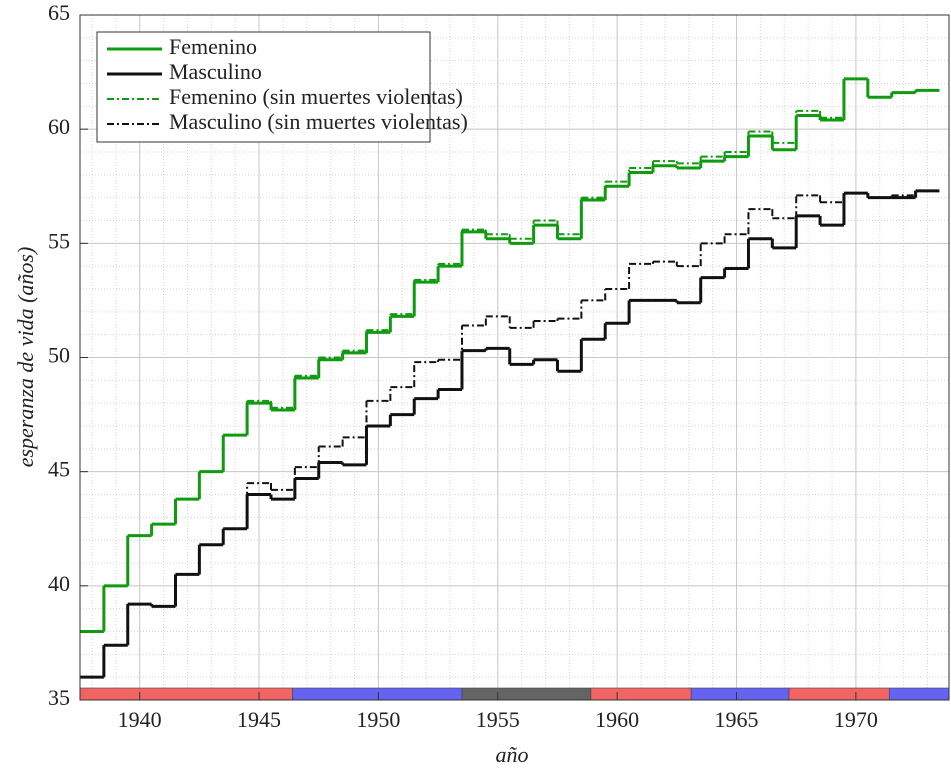 This screenshot has height=775, width=951. Describe the element at coordinates (59, 697) in the screenshot. I see `y-tick-label: 35` at that location.